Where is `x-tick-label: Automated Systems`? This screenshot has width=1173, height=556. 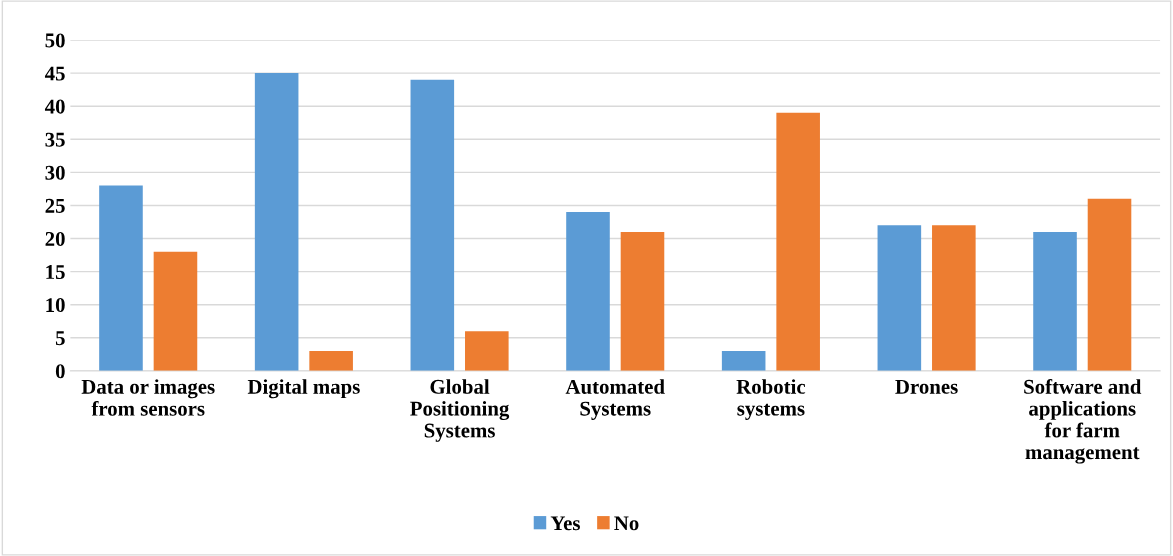
x-tick-label: Automated Systems is located at coordinates (615, 399).